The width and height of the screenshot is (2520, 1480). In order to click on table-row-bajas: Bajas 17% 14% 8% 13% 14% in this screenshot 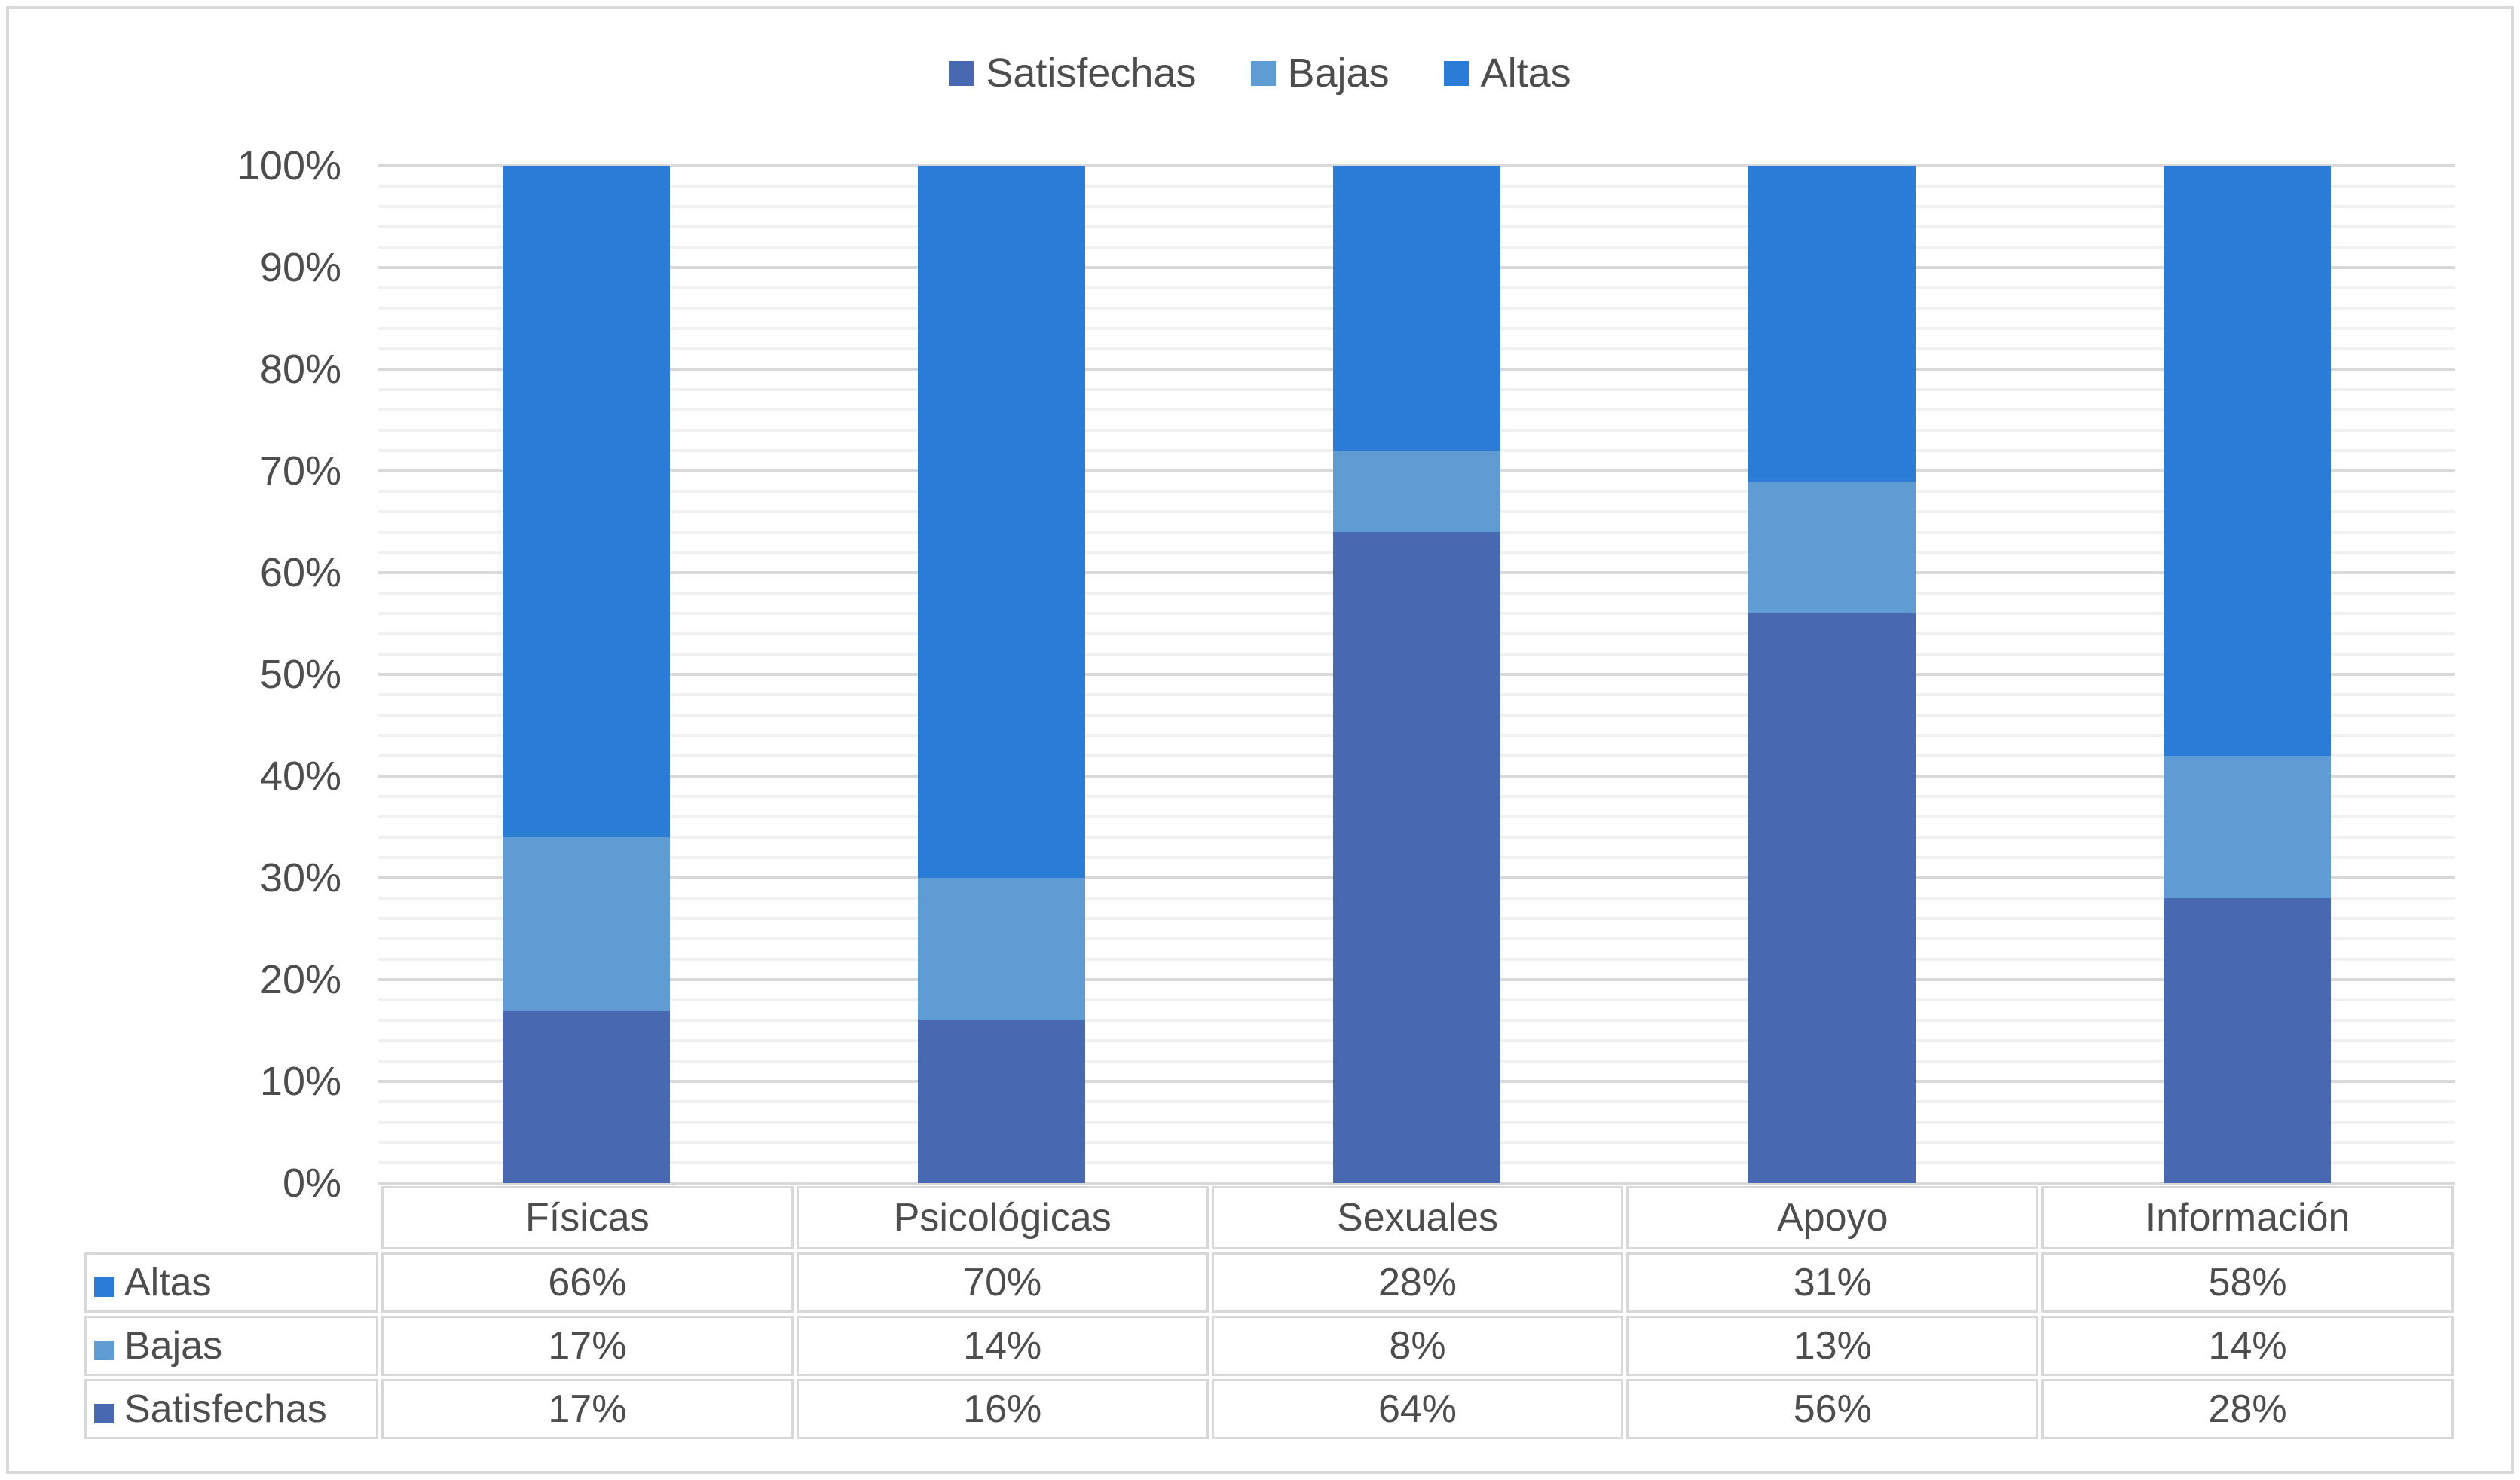, I will do `click(1269, 1346)`.